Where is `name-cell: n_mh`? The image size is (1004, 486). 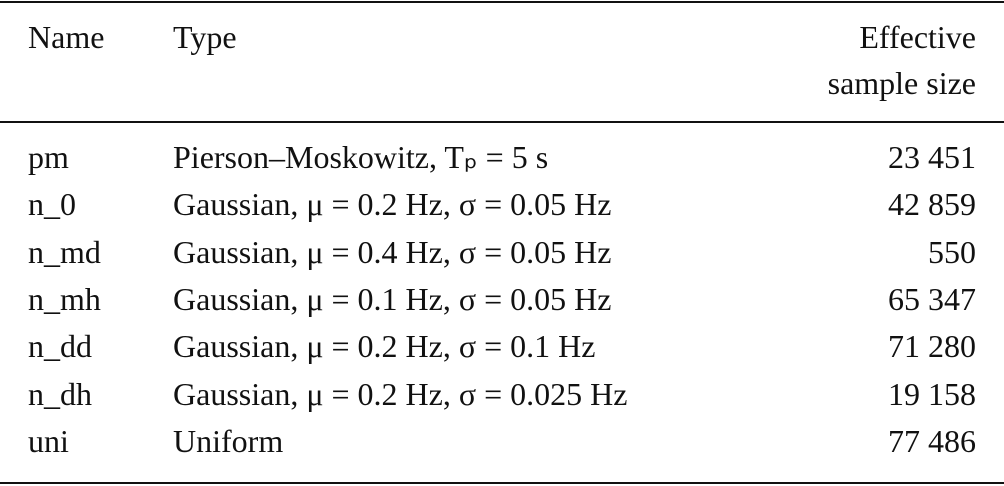
name-cell: n_mh is located at coordinates (64, 298).